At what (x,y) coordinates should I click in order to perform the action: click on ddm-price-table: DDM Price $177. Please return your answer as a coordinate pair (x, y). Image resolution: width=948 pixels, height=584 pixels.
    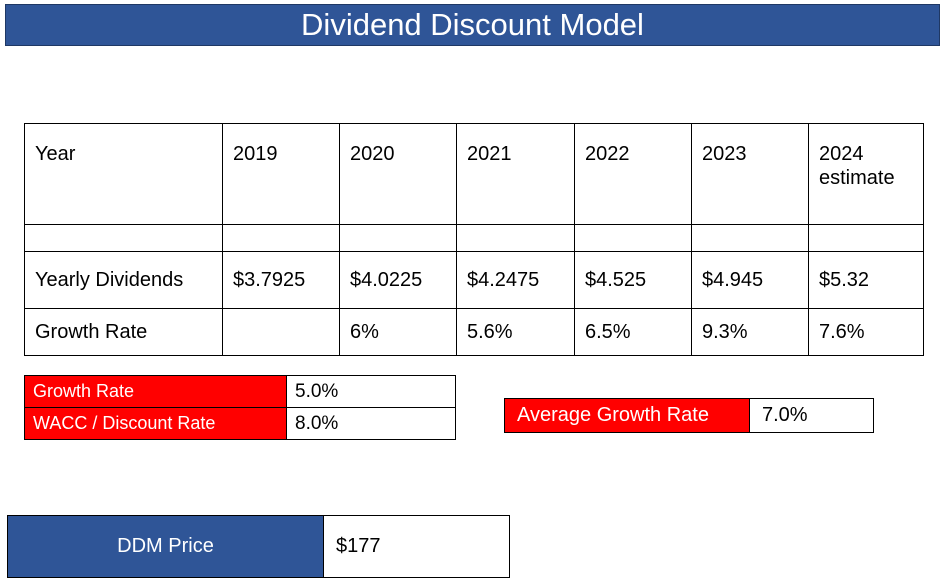
    Looking at the image, I should click on (258, 546).